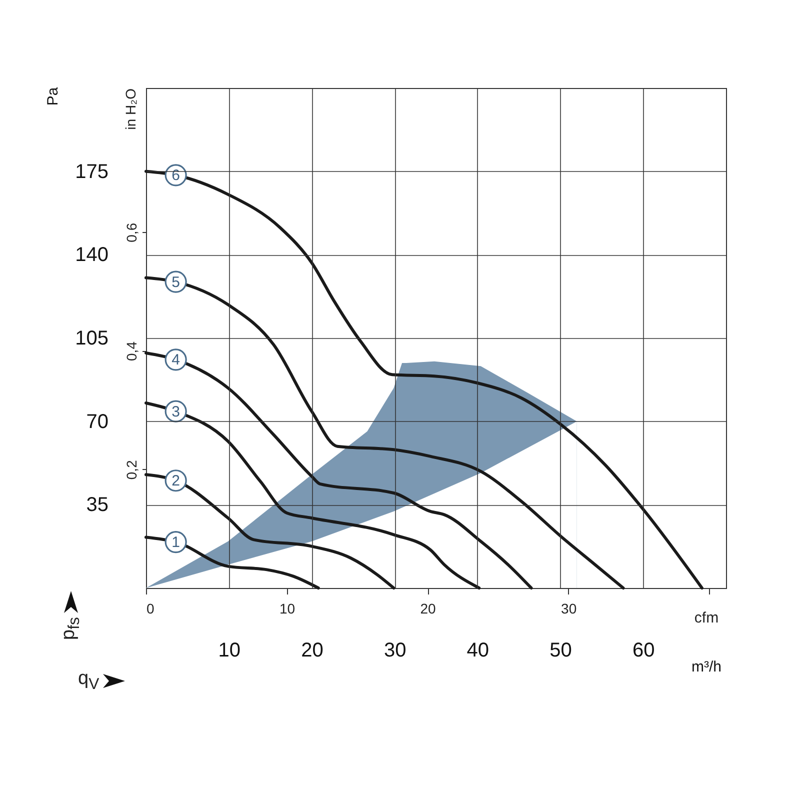 This screenshot has height=800, width=800. Describe the element at coordinates (176, 543) in the screenshot. I see `series-label: 1` at that location.